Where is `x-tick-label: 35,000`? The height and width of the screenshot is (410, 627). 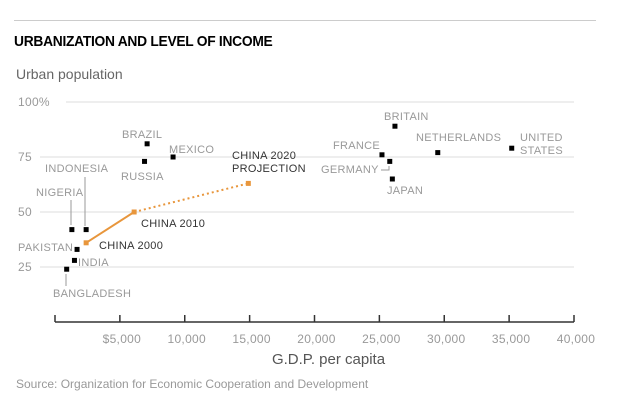 x-tick-label: 35,000 is located at coordinates (511, 339).